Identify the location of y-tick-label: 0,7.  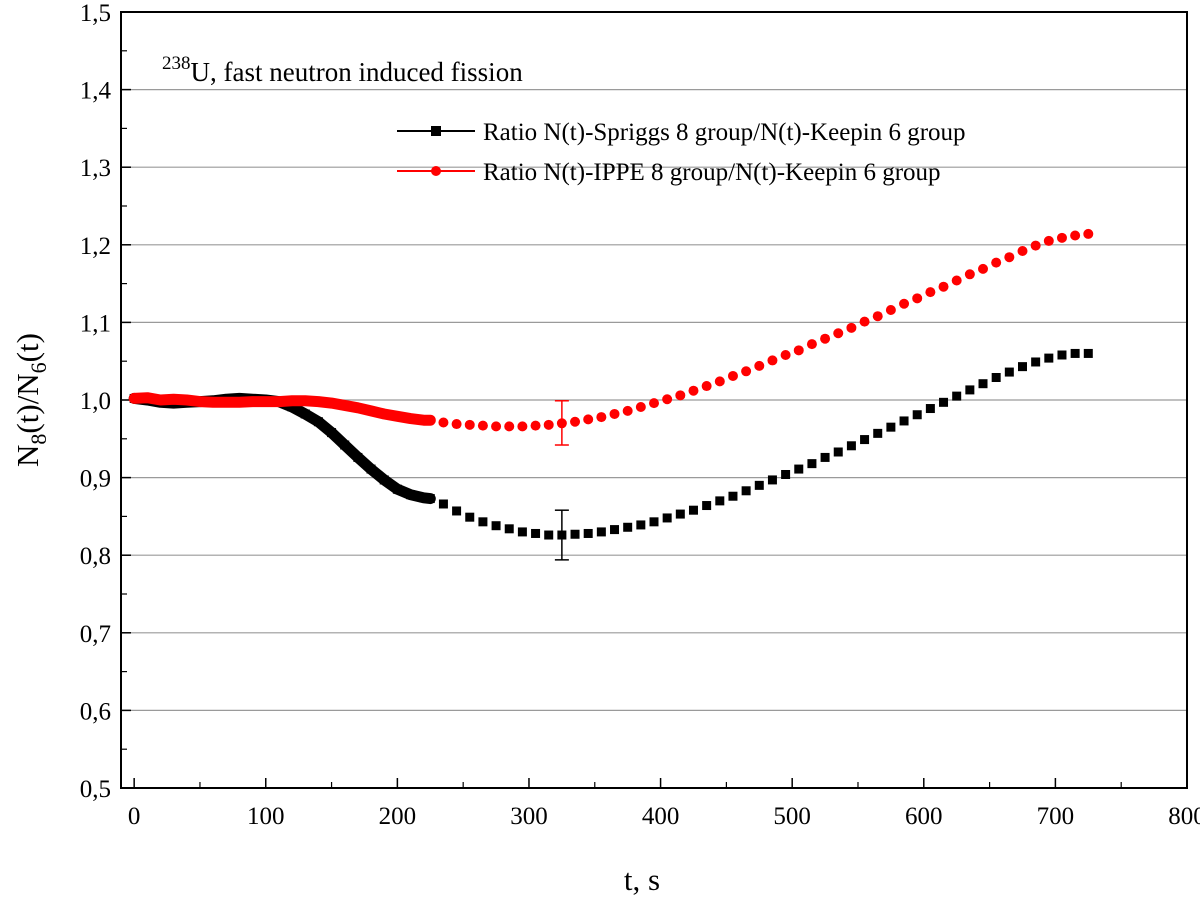
(95, 634).